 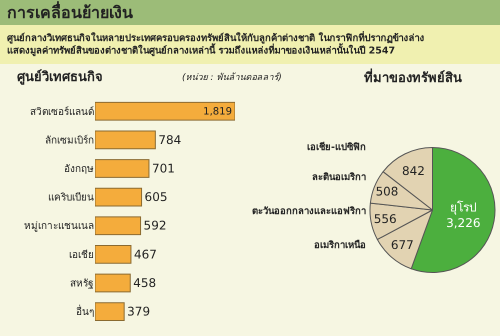 What do you see at coordinates (170, 139) in the screenshot?
I see `data-label: 784` at bounding box center [170, 139].